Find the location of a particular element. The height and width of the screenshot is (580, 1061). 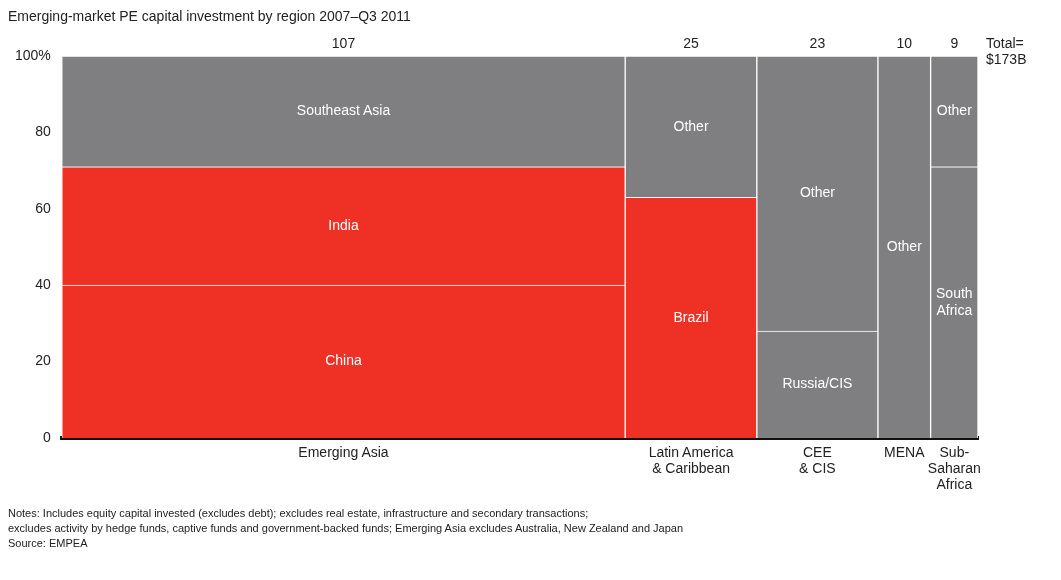

y-tick-label: 40 is located at coordinates (43, 284).